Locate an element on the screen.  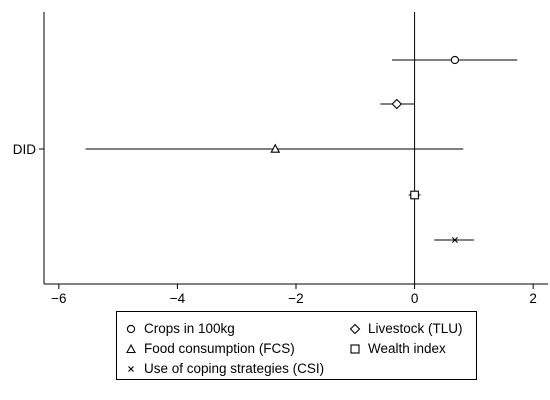
square-marker-icon is located at coordinates (355, 349).